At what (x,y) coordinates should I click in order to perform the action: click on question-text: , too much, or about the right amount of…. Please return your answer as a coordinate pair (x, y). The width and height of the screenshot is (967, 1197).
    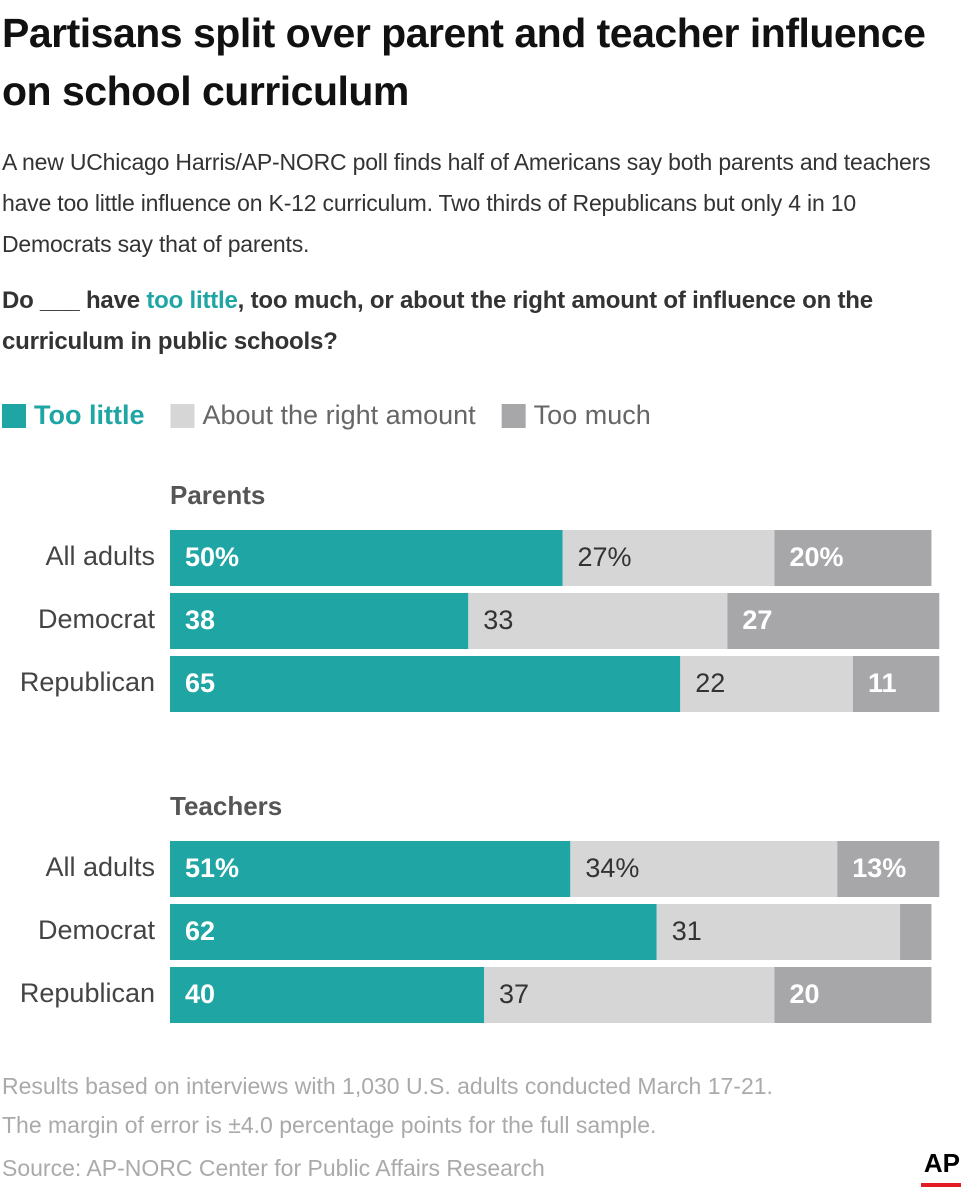
    Looking at the image, I should click on (437, 321).